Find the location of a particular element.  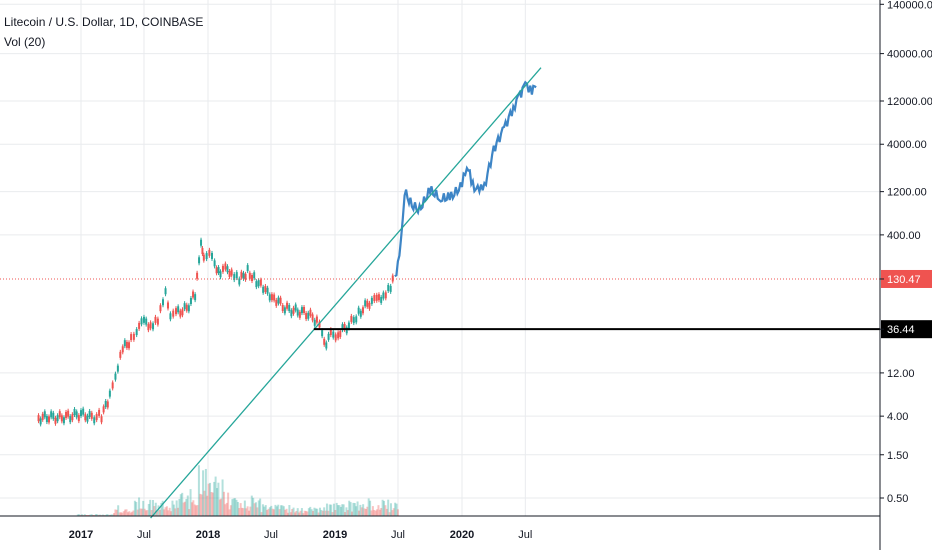

legend-symbol-title: Litecoin / U.S. Dollar, 1D, COINBASE is located at coordinates (104, 22).